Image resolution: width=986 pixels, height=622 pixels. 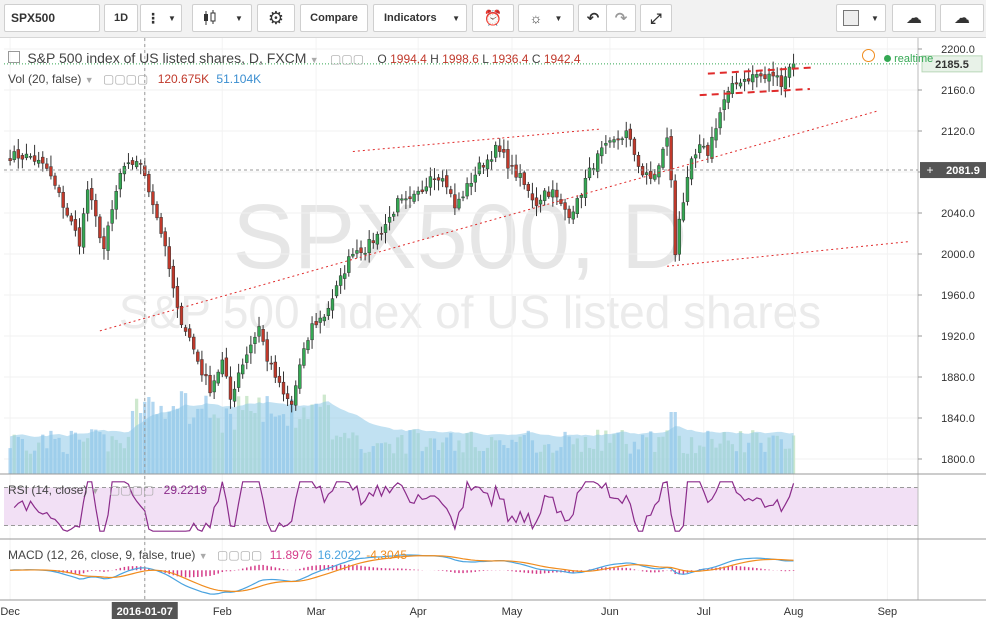 What do you see at coordinates (339, 555) in the screenshot?
I see `macd-signal-value: 16.2022` at bounding box center [339, 555].